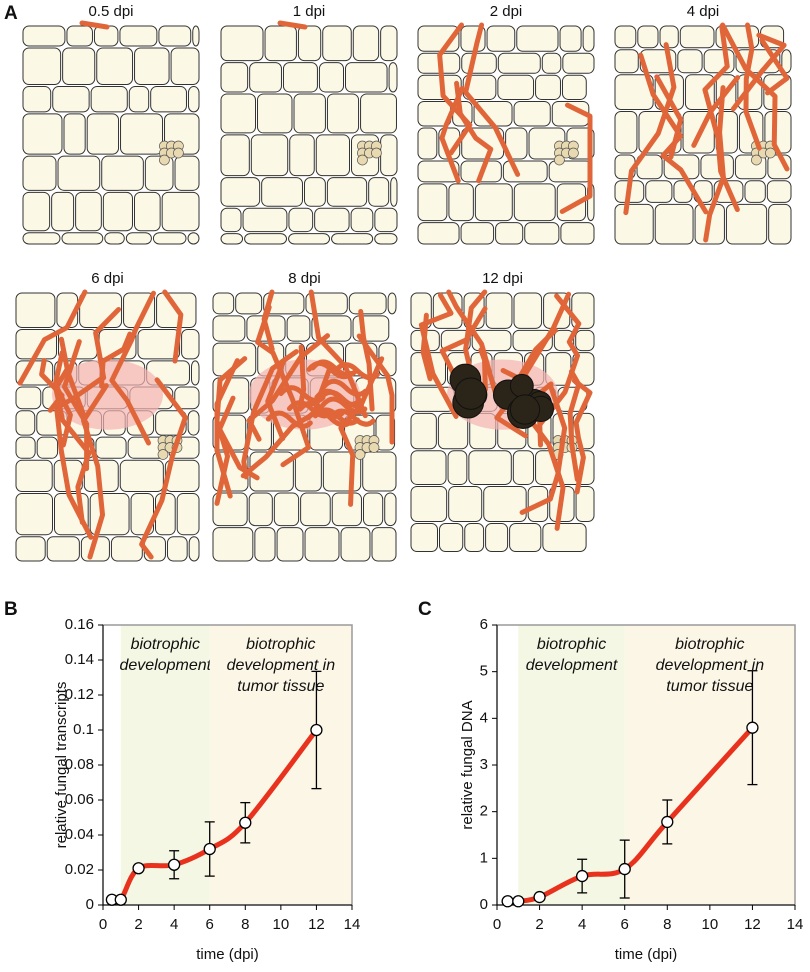 The height and width of the screenshot is (972, 810). What do you see at coordinates (752, 924) in the screenshot?
I see `x-tick-label: 12` at bounding box center [752, 924].